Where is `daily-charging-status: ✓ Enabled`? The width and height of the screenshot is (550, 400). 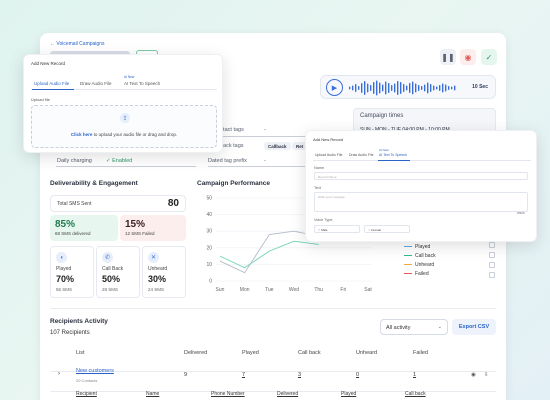 daily-charging-status: ✓ Enabled is located at coordinates (119, 161).